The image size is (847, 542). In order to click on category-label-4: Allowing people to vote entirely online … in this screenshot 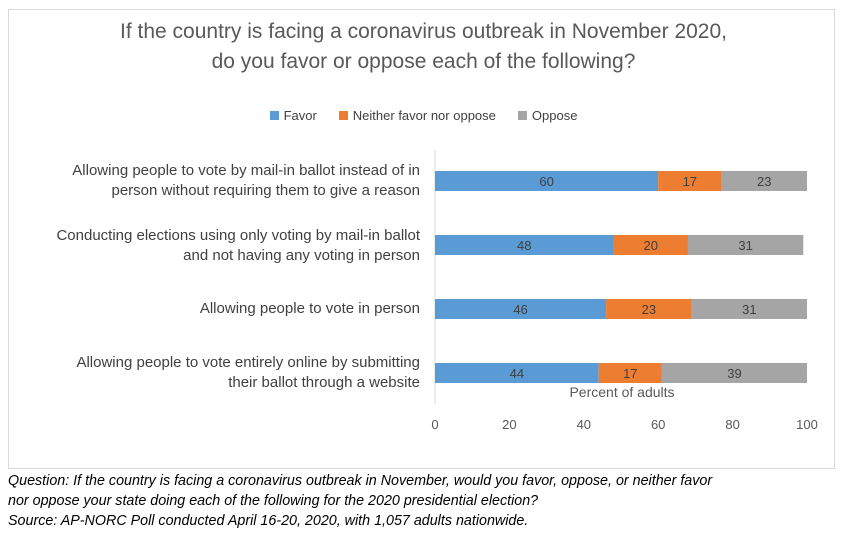, I will do `click(220, 373)`.